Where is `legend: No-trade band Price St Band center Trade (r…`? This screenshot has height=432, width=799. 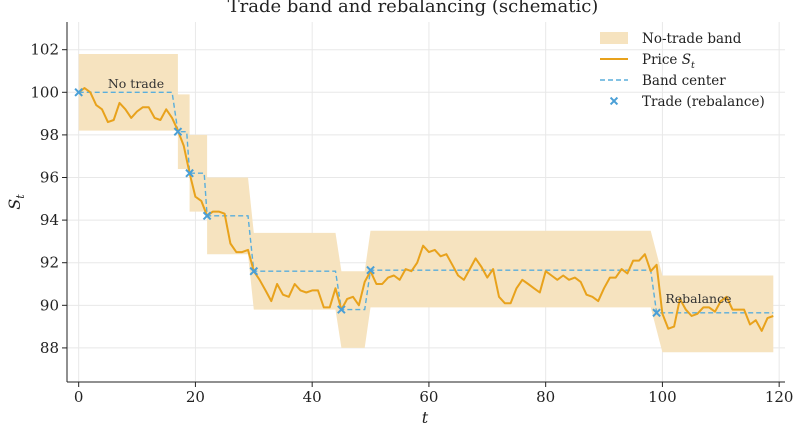 legend: No-trade band Price St Band center Trade (r… is located at coordinates (682, 70).